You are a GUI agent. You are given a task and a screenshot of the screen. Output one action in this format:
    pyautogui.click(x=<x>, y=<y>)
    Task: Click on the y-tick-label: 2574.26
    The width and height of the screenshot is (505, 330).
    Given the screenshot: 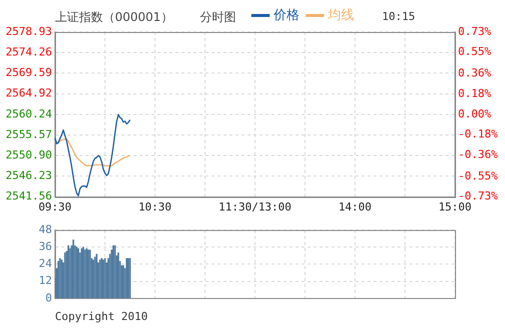 What is the action you would take?
    pyautogui.click(x=29, y=51)
    